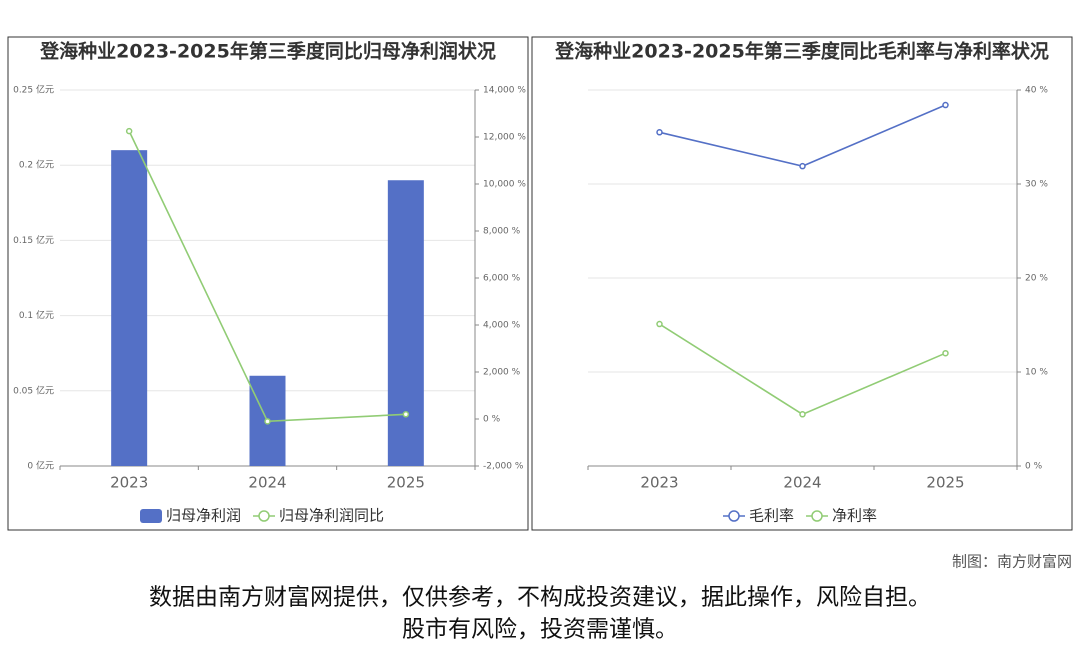 The image size is (1080, 646). What do you see at coordinates (1034, 467) in the screenshot?
I see `y-tick-label: 0 %` at bounding box center [1034, 467].